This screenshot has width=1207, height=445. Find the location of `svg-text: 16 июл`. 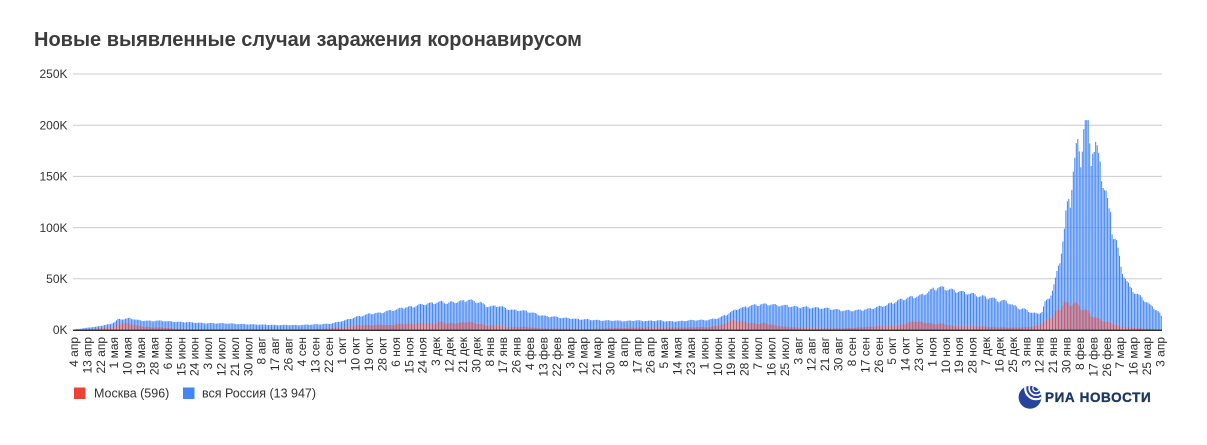

svg-text: 16 июл is located at coordinates (772, 356).